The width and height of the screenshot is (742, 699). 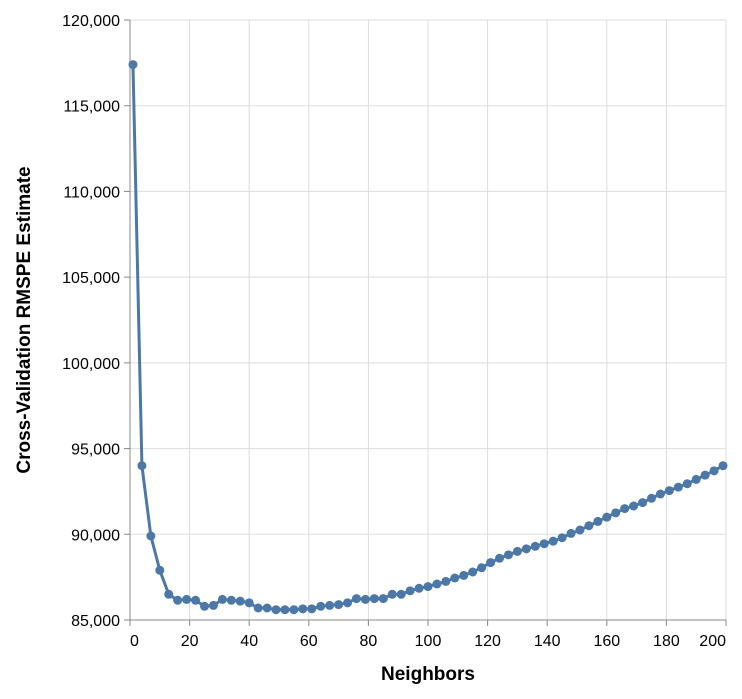 I want to click on x-tick-label: 60, so click(x=309, y=641).